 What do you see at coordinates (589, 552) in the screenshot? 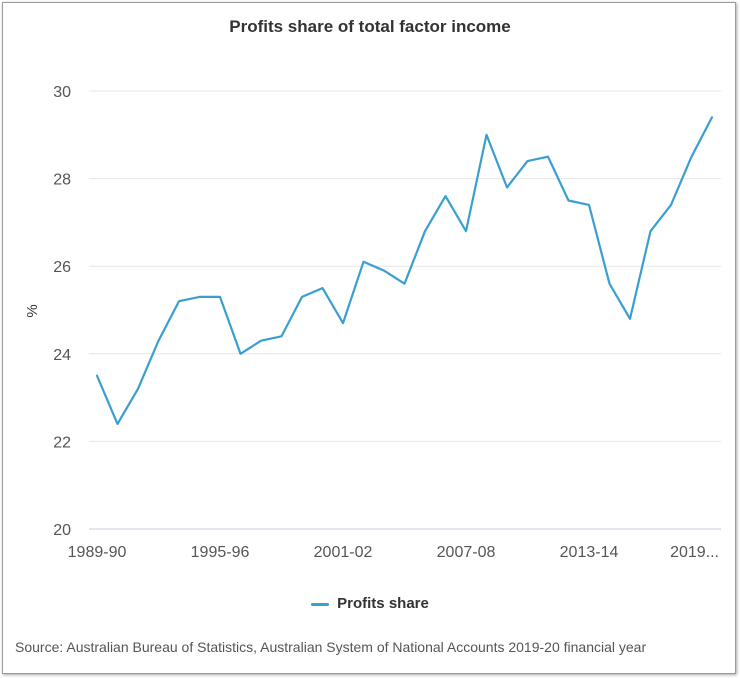
I see `x-tick-label: 2013-14` at bounding box center [589, 552].